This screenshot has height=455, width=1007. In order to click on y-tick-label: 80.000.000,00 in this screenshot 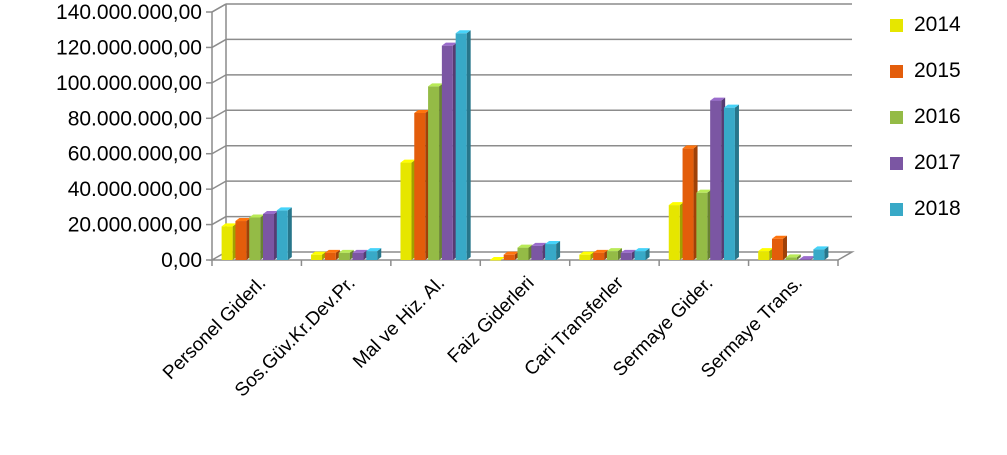, I will do `click(135, 118)`.